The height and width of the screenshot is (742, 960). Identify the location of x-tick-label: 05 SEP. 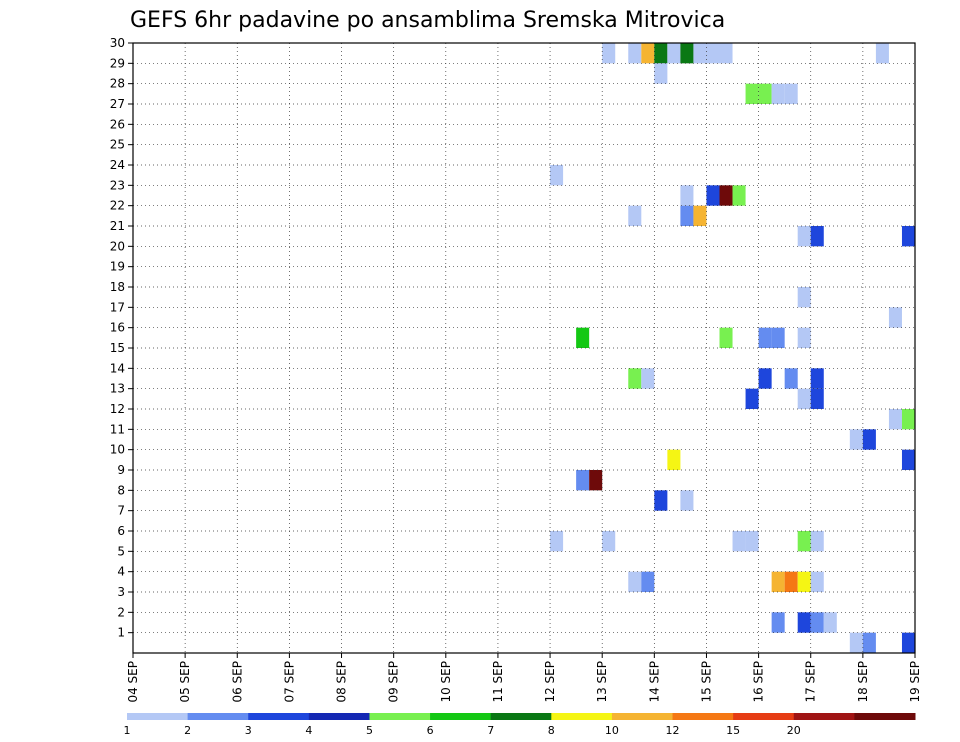
(185, 682).